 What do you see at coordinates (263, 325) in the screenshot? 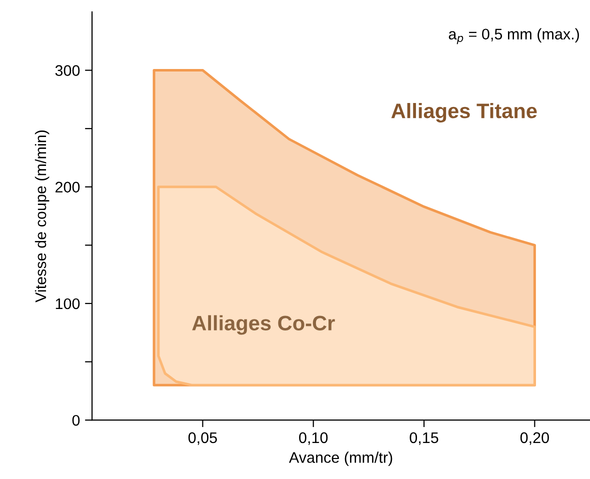
I see `series-label: Alliages Co-Cr` at bounding box center [263, 325].